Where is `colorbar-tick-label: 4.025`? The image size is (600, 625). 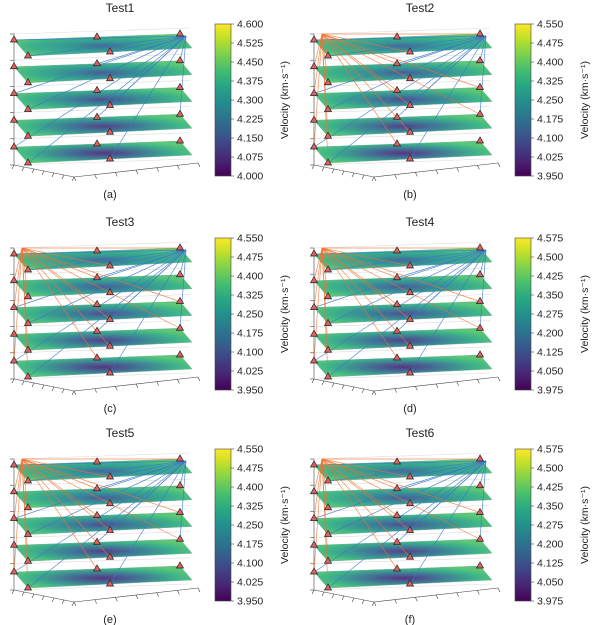 colorbar-tick-label: 4.025 is located at coordinates (550, 158).